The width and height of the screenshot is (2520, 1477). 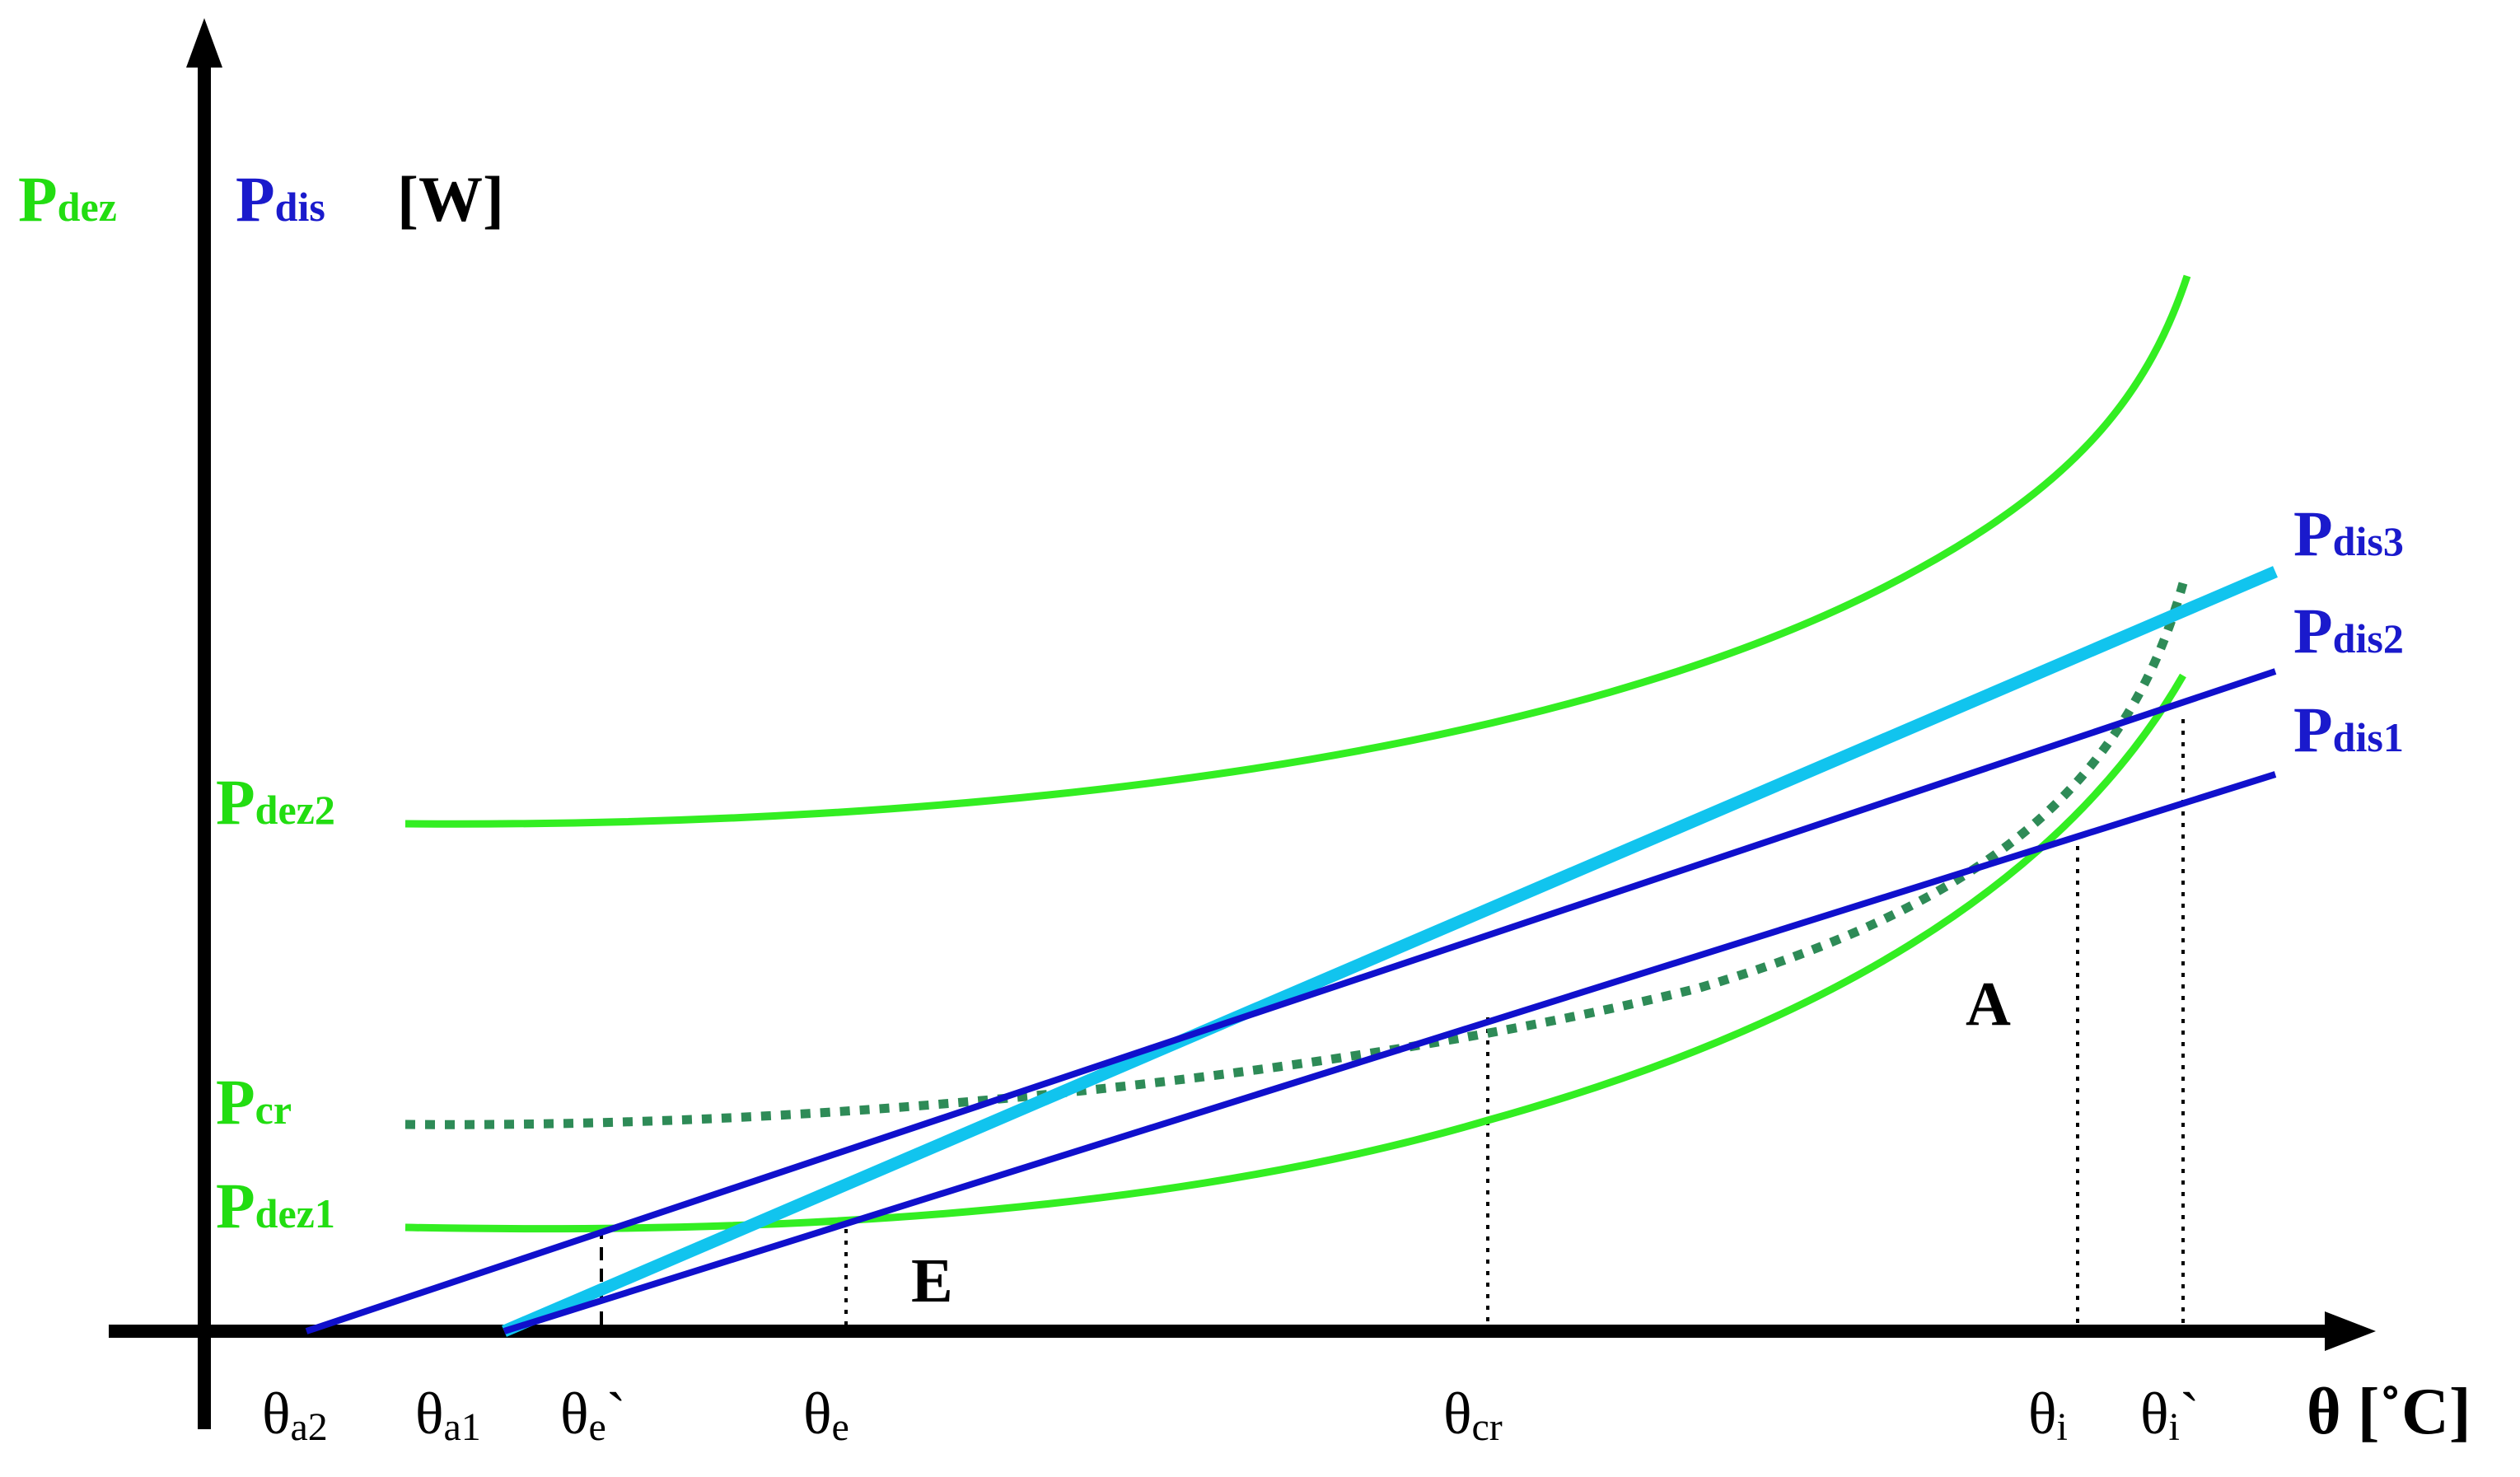 I want to click on curve-labels-left: Pdez2 Pcr Pdez1, so click(x=275, y=1003).